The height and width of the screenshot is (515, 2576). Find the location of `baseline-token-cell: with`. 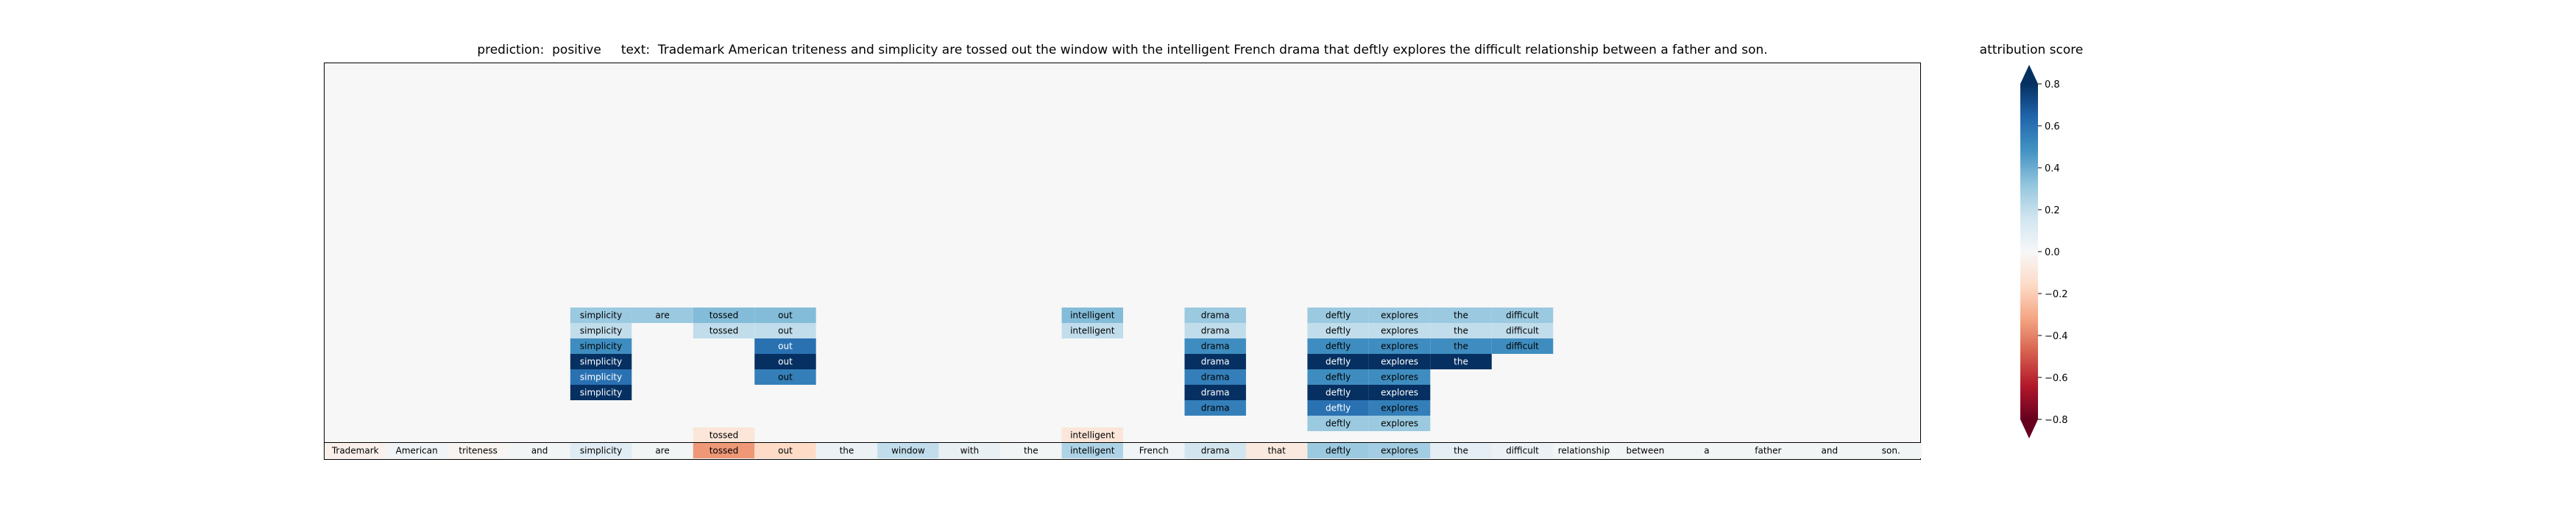

baseline-token-cell: with is located at coordinates (969, 451).